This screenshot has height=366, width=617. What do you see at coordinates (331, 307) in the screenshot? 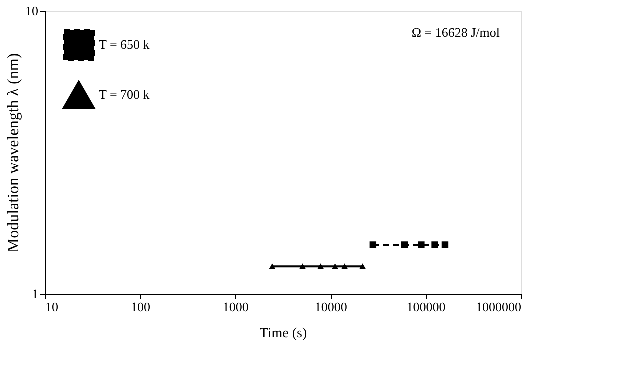
I see `x-tick-label: 10000` at bounding box center [331, 307].